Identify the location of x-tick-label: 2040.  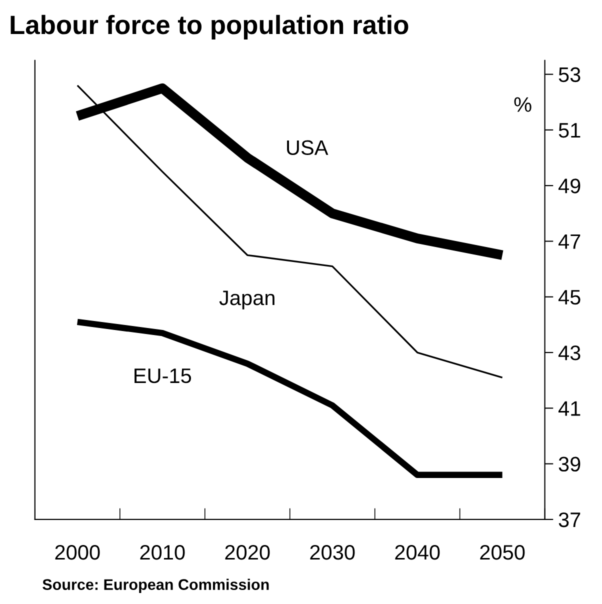
(417, 552).